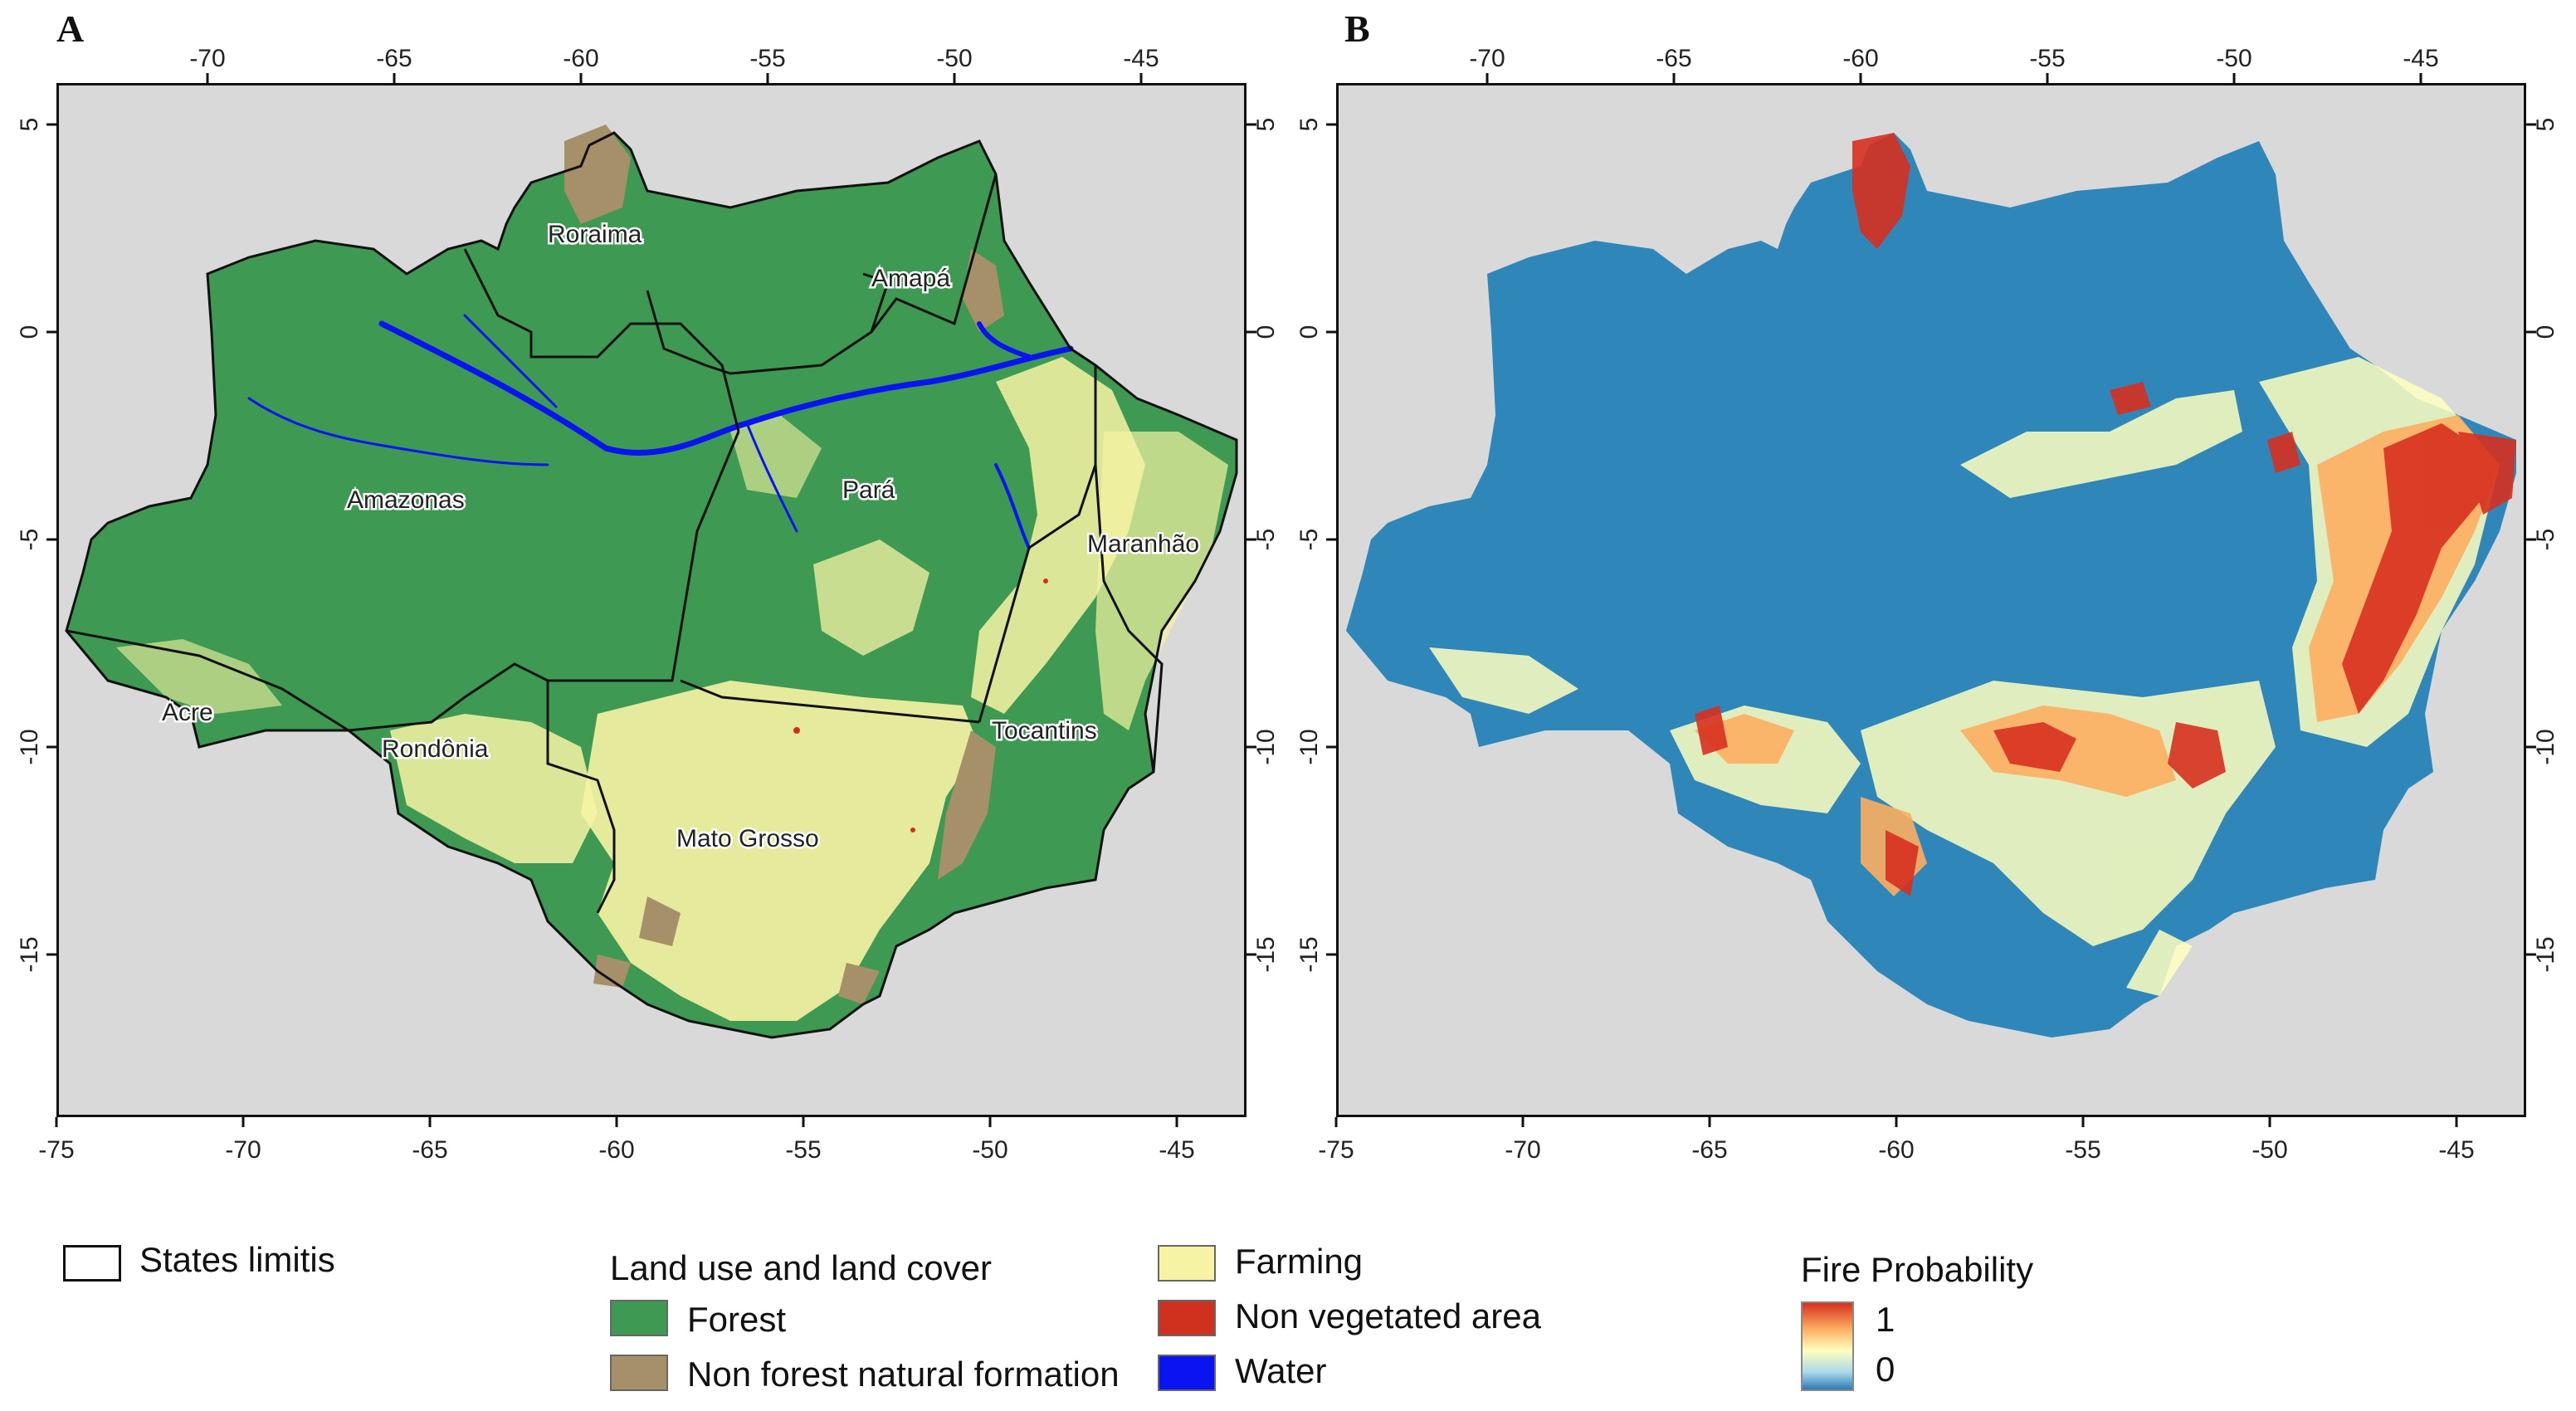 This screenshot has height=1411, width=2576. I want to click on farming-label: Farming, so click(1299, 1261).